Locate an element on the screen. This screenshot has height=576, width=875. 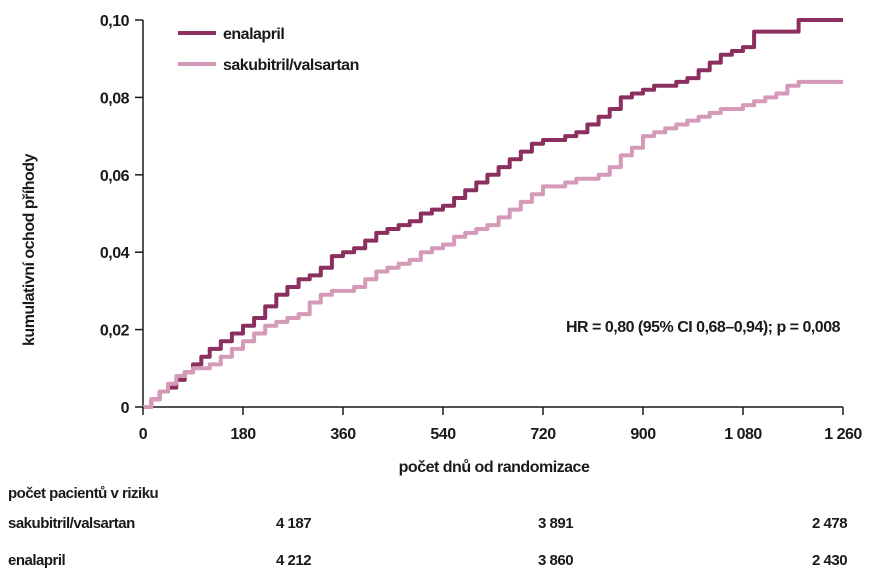
hazard-ratio-annotation: HR = 0,80 (95% CI 0,68–0,94); p = 0,008 is located at coordinates (703, 327).